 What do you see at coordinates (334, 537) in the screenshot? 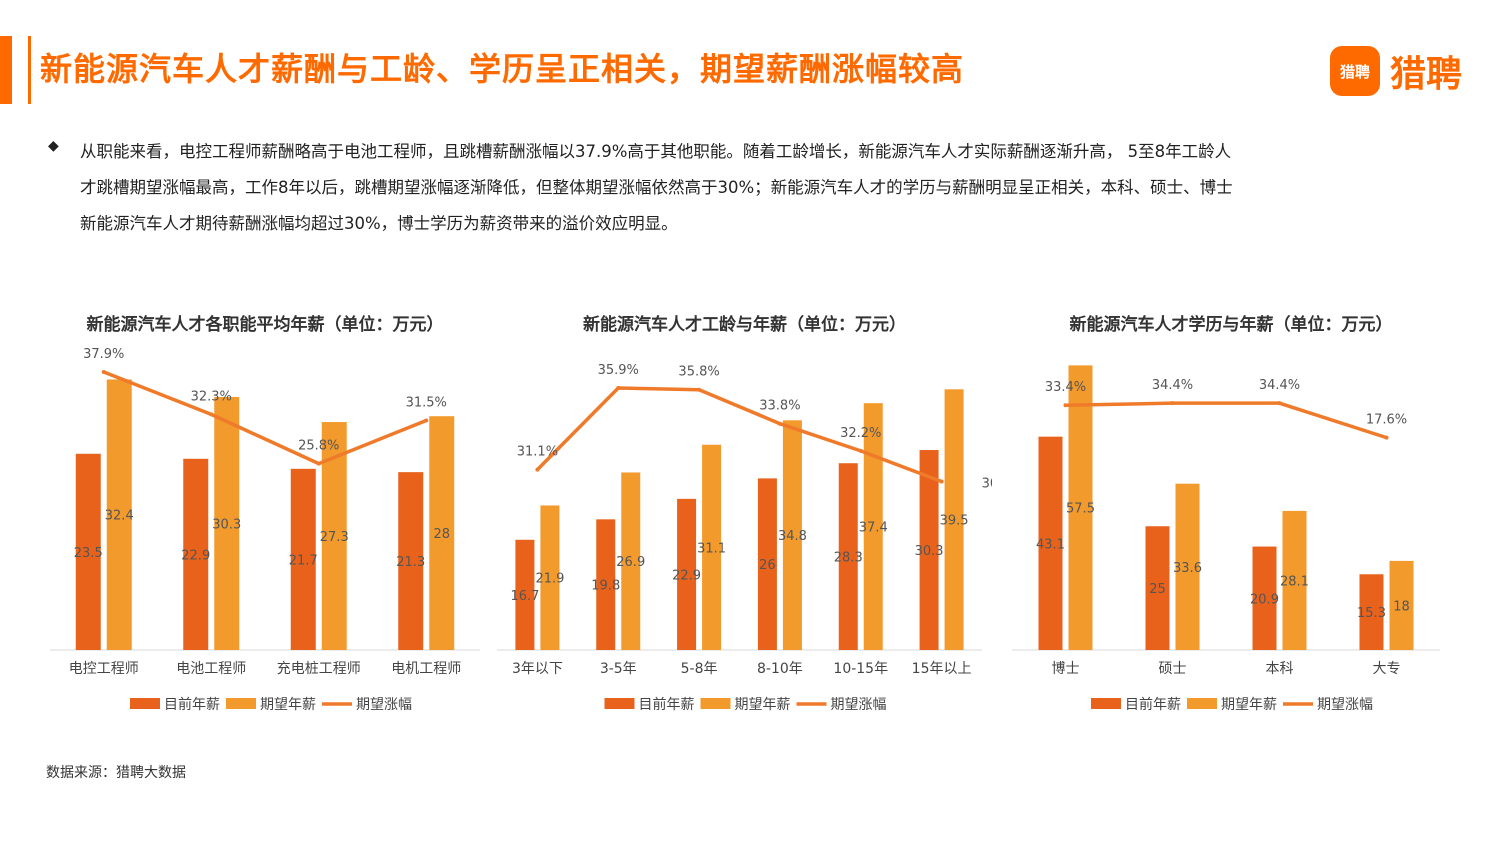
I see `bar-value-label: 27.3` at bounding box center [334, 537].